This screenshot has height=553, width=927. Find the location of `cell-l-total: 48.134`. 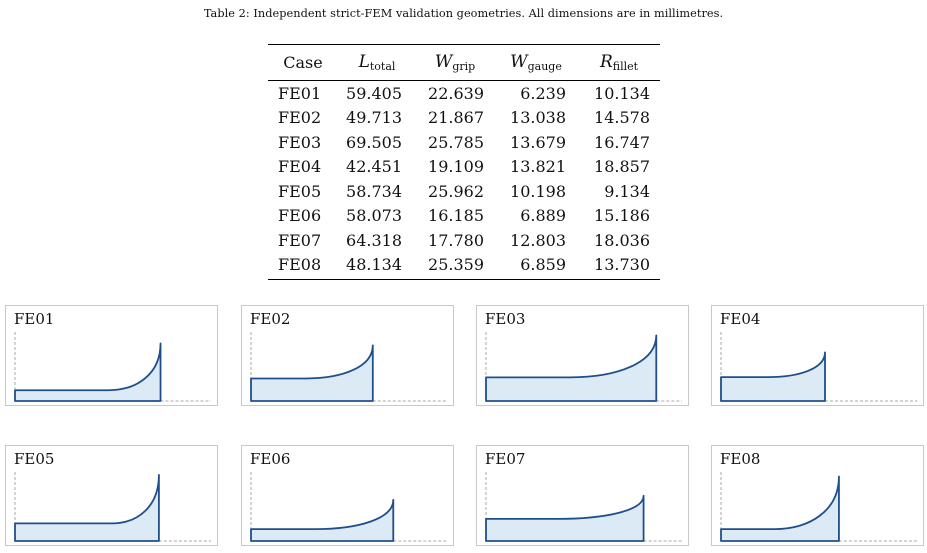

cell-l-total: 48.134 is located at coordinates (374, 265).